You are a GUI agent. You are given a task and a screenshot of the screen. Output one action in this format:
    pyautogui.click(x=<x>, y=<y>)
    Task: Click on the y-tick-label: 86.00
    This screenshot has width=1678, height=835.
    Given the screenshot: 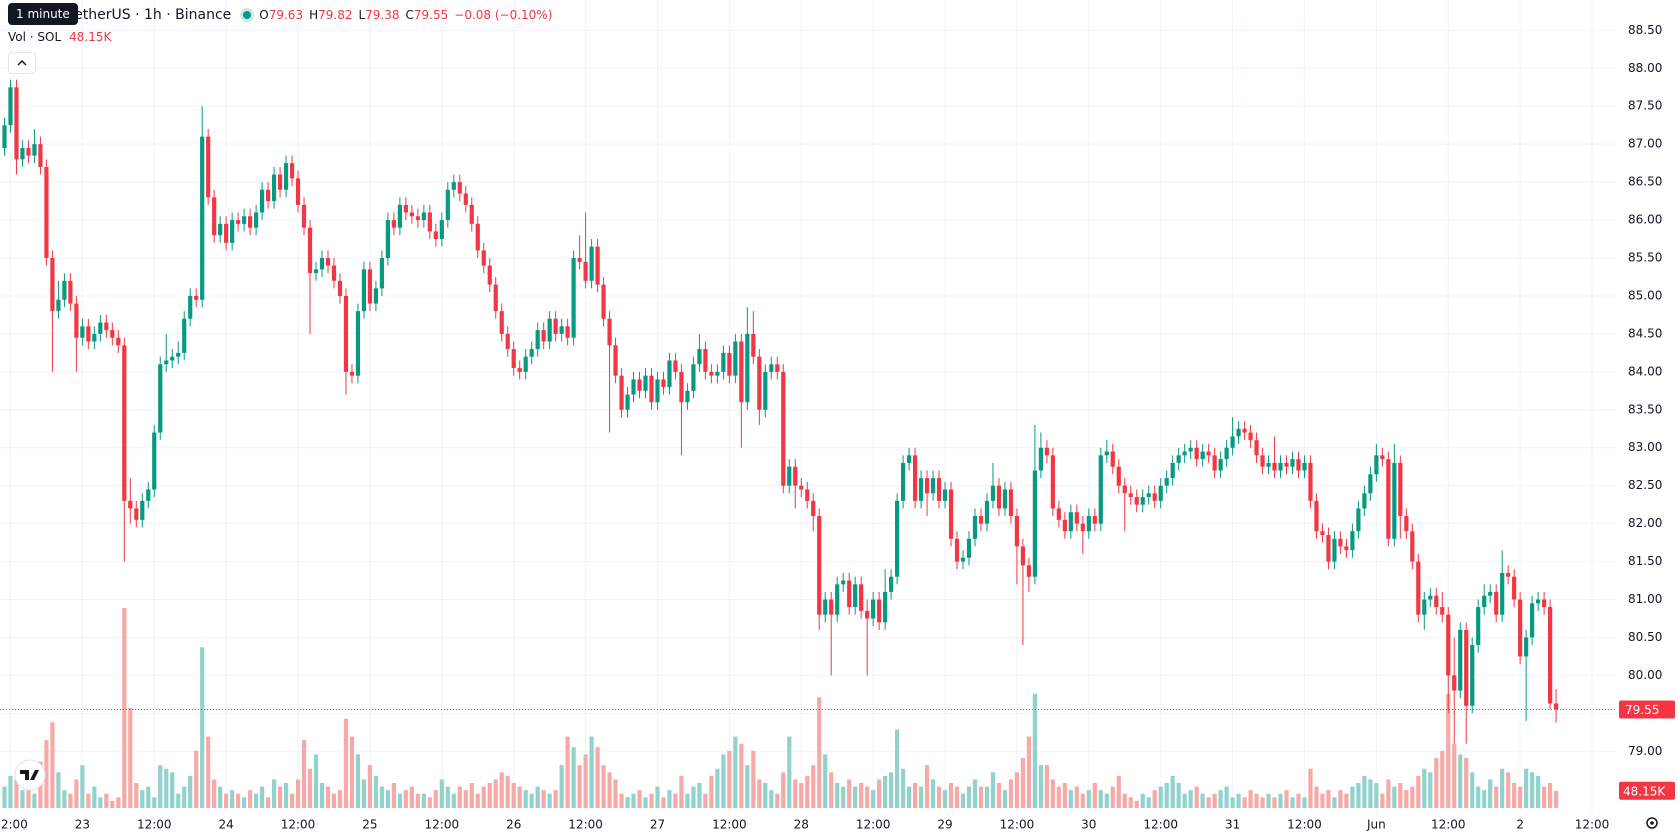 What is the action you would take?
    pyautogui.click(x=1645, y=220)
    